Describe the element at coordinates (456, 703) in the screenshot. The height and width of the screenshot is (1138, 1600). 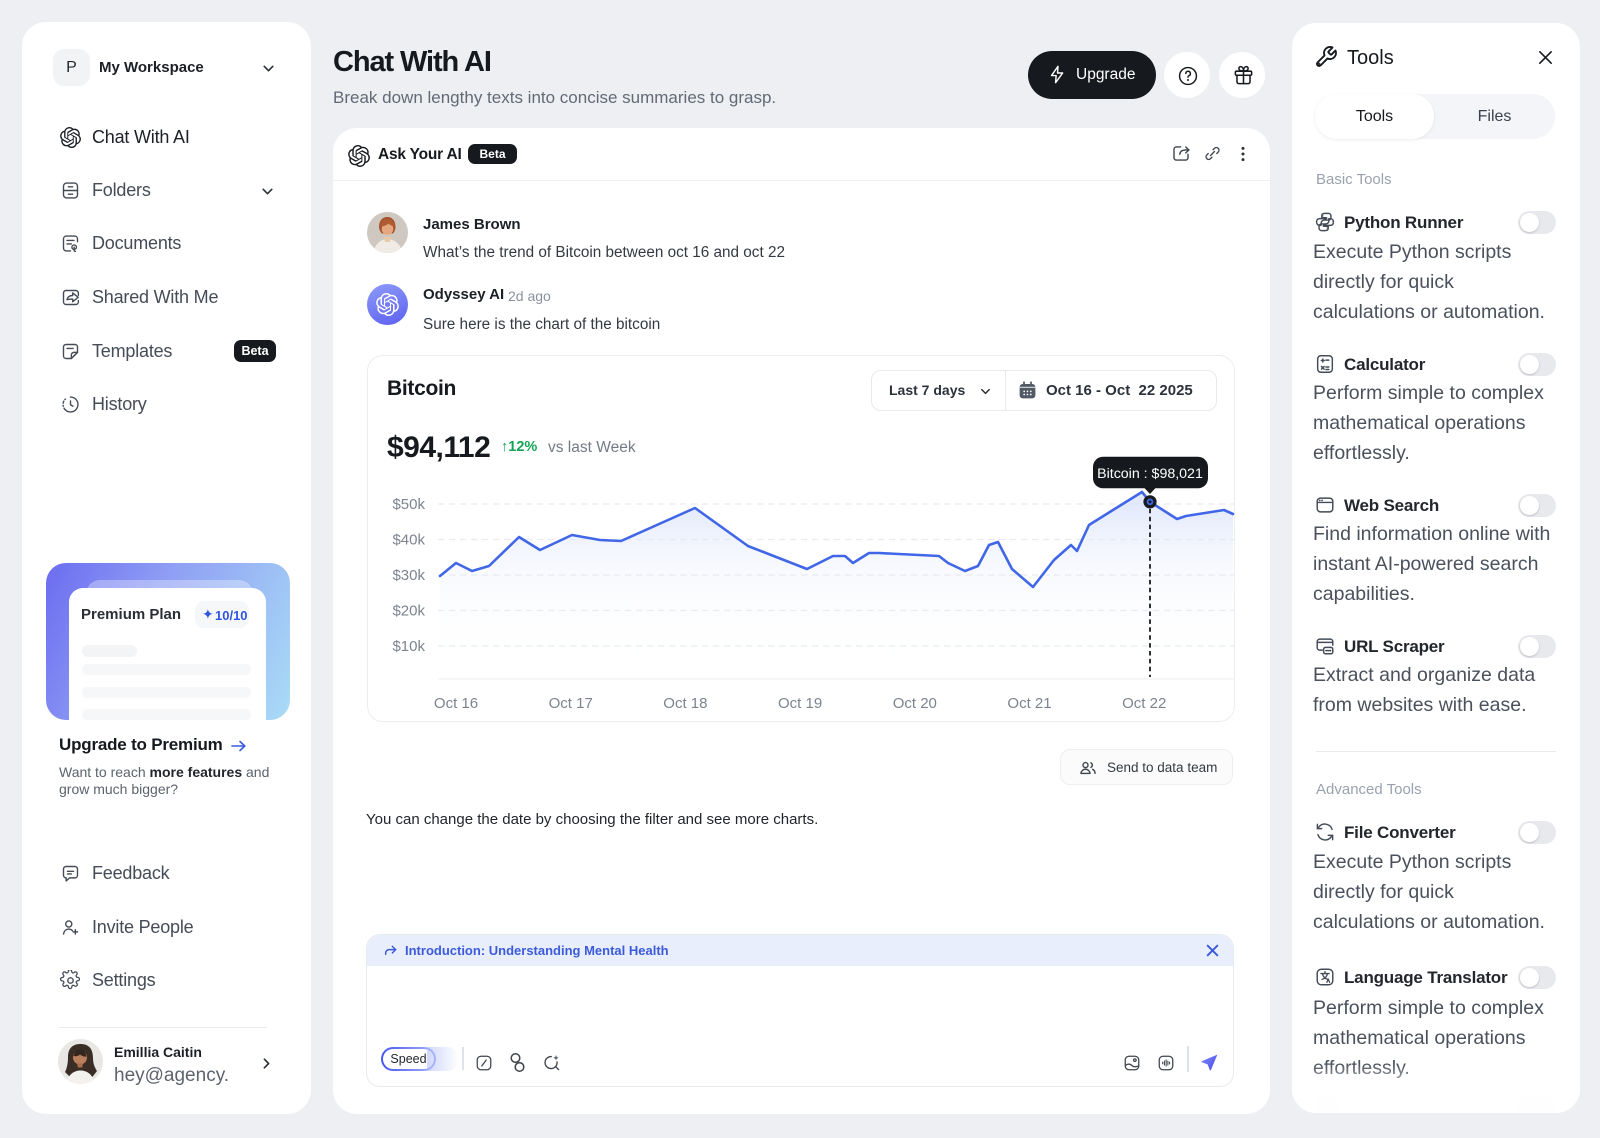
I see `svg-text: Oct 16` at that location.